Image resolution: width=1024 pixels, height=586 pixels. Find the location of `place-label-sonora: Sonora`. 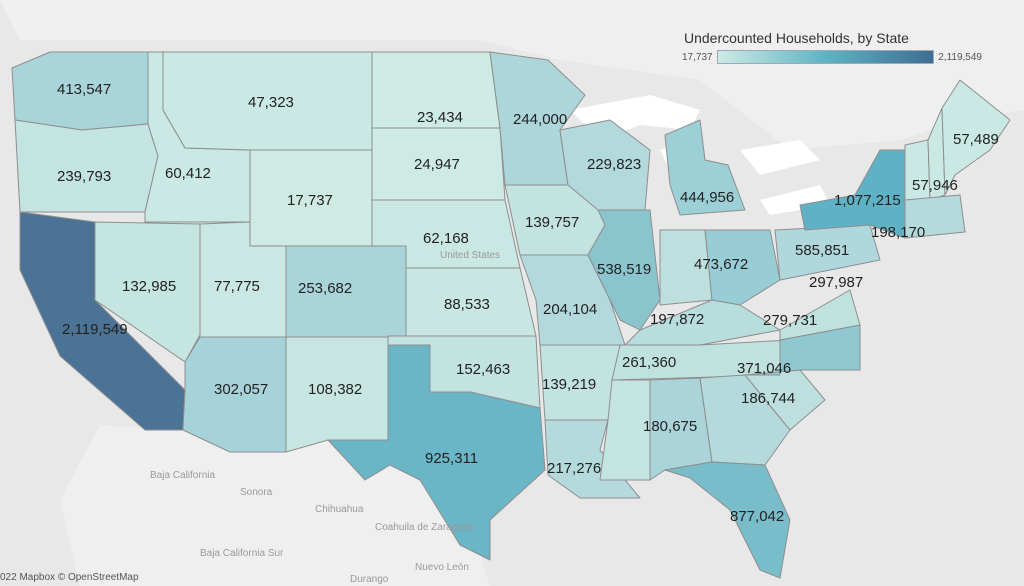

place-label-sonora: Sonora is located at coordinates (256, 492).